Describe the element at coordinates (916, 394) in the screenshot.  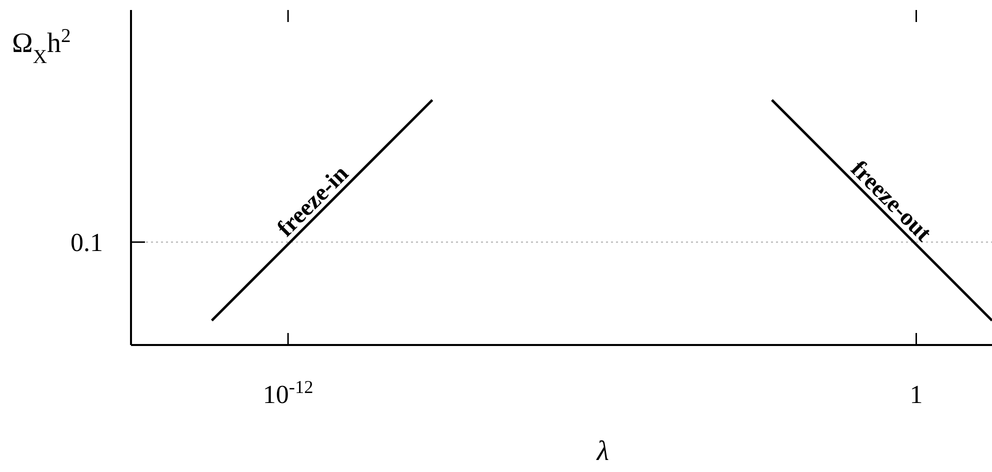
I see `x-tick-label: 1` at that location.